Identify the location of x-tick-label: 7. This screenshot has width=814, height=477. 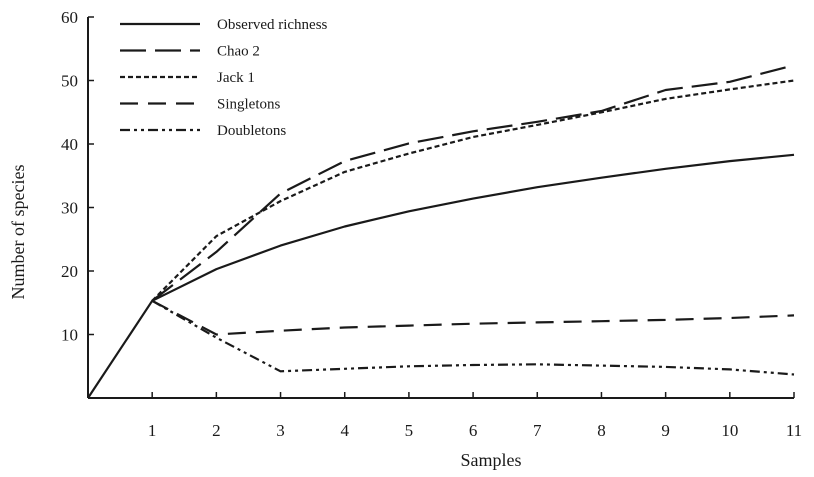
(537, 430).